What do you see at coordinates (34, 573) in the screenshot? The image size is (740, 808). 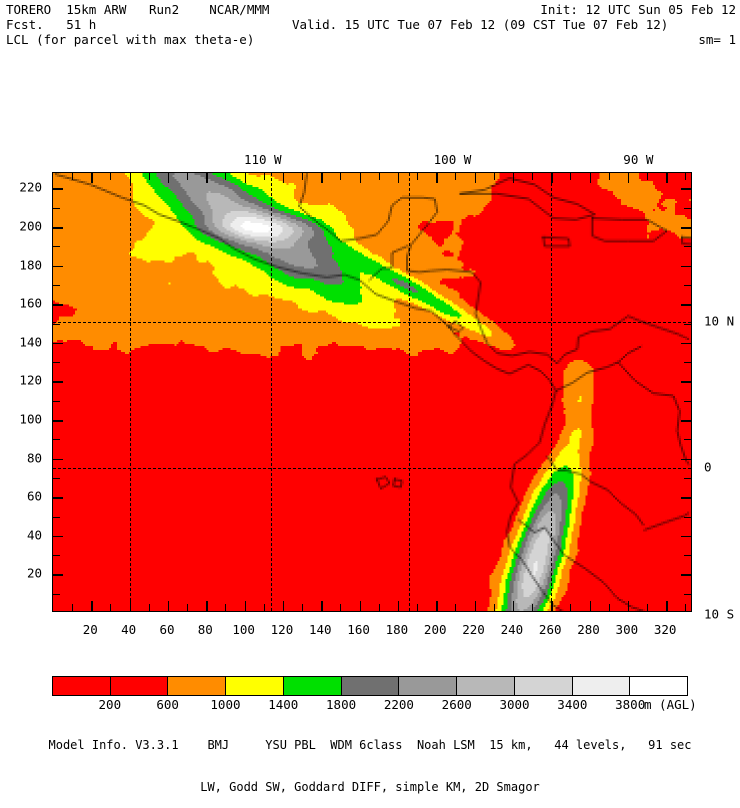 I see `y-axis-label-20: 20` at bounding box center [34, 573].